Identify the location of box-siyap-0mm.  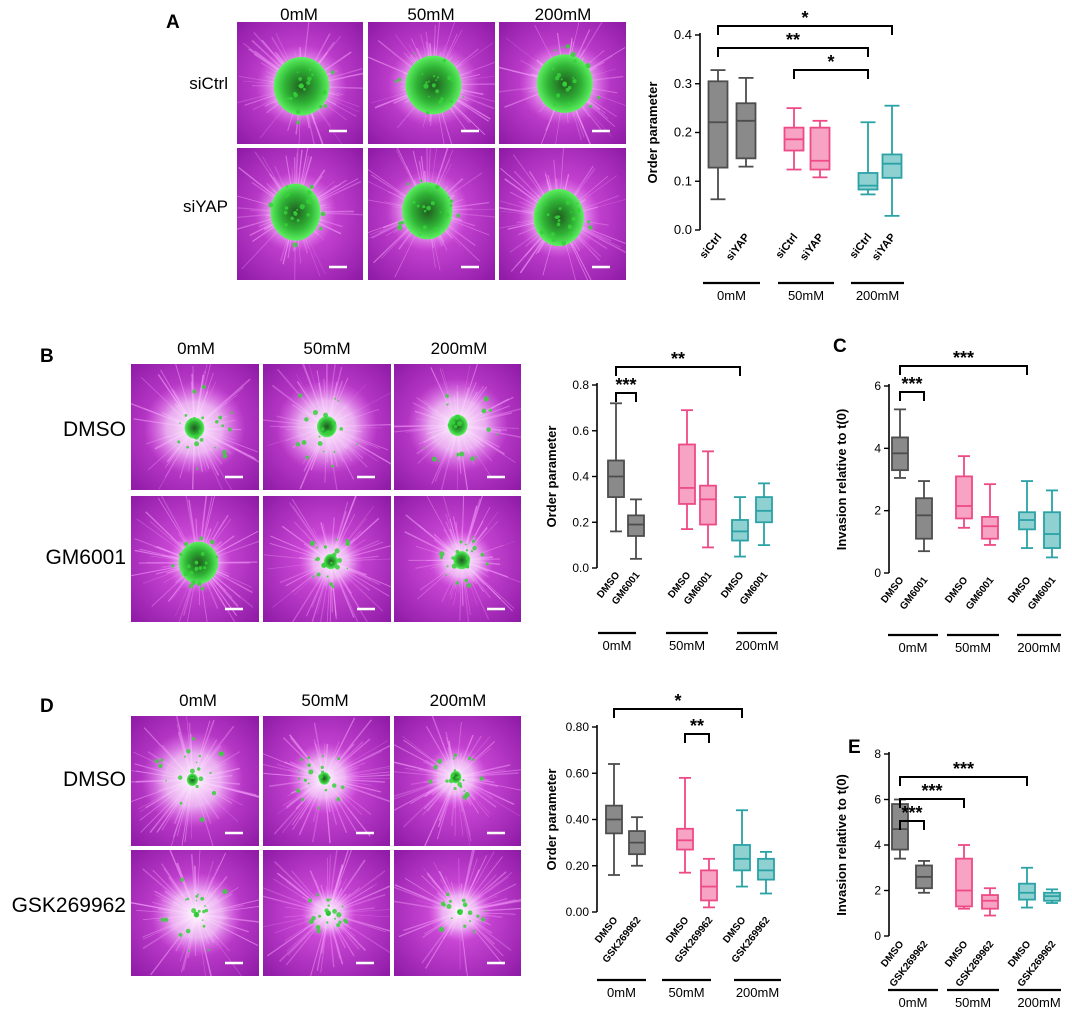
(746, 122).